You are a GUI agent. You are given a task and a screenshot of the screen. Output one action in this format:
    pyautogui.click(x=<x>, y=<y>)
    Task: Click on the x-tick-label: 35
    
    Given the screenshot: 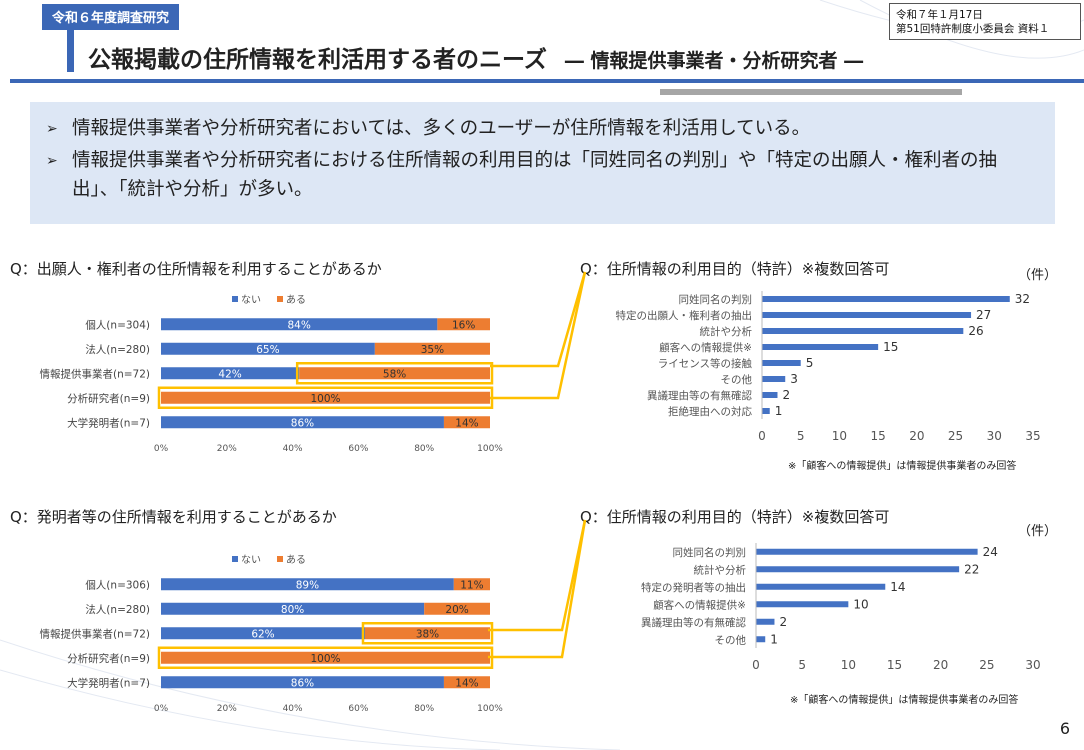 What is the action you would take?
    pyautogui.click(x=1032, y=436)
    